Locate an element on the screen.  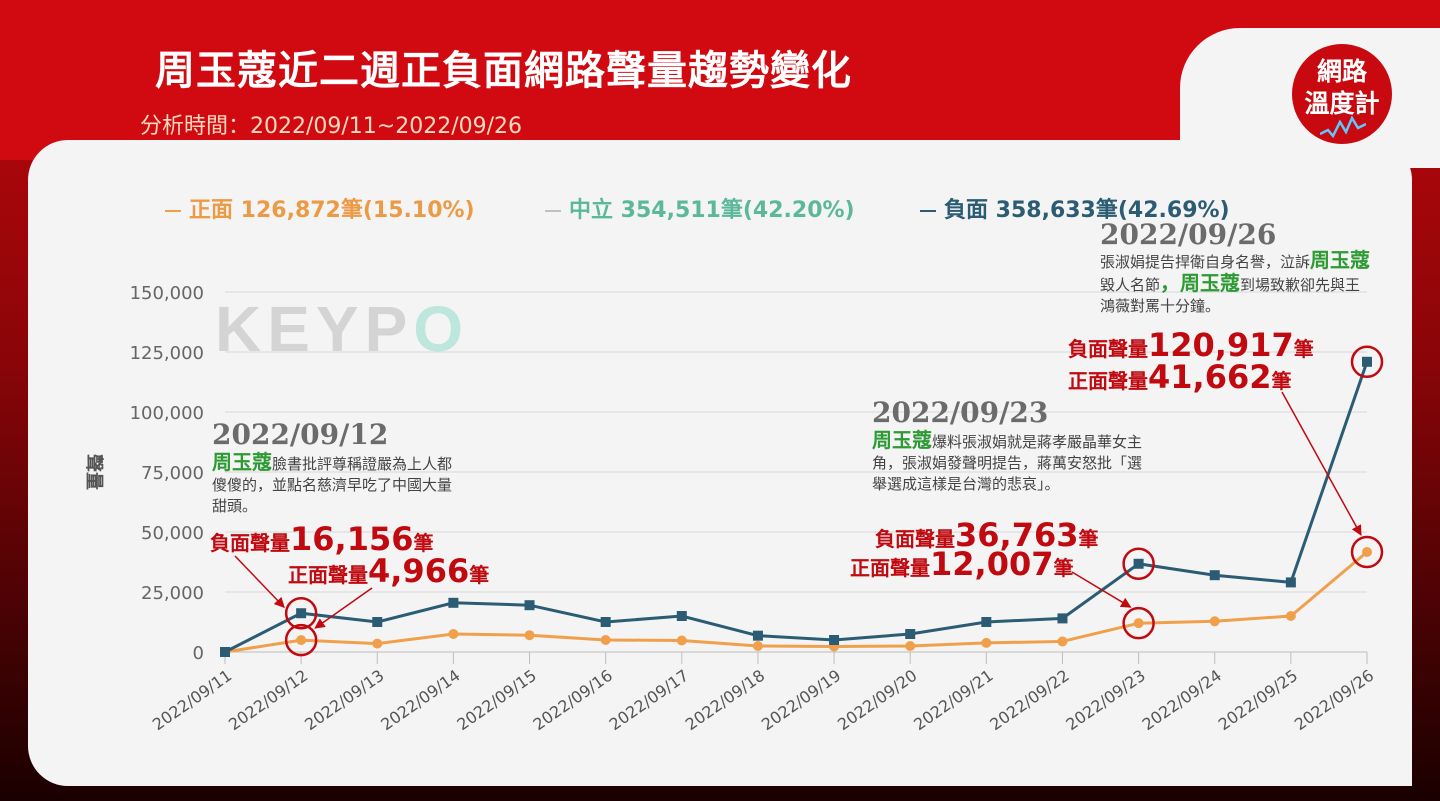
page-title: 周玉蔻近二週正負面網路聲量趨勢變化 is located at coordinates (503, 71).